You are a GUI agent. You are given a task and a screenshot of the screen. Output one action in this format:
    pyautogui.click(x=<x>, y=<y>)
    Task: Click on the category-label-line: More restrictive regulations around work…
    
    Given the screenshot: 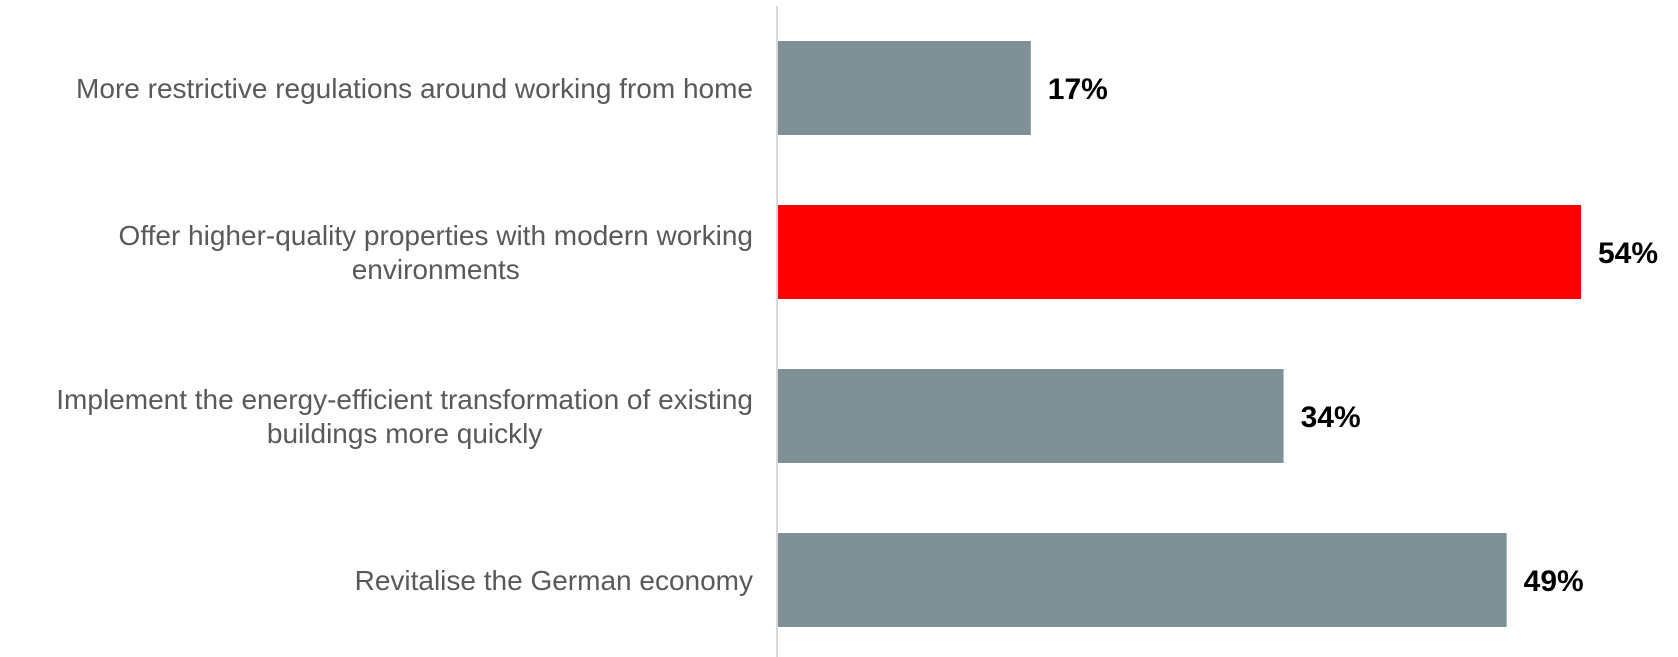 What is the action you would take?
    pyautogui.click(x=414, y=88)
    